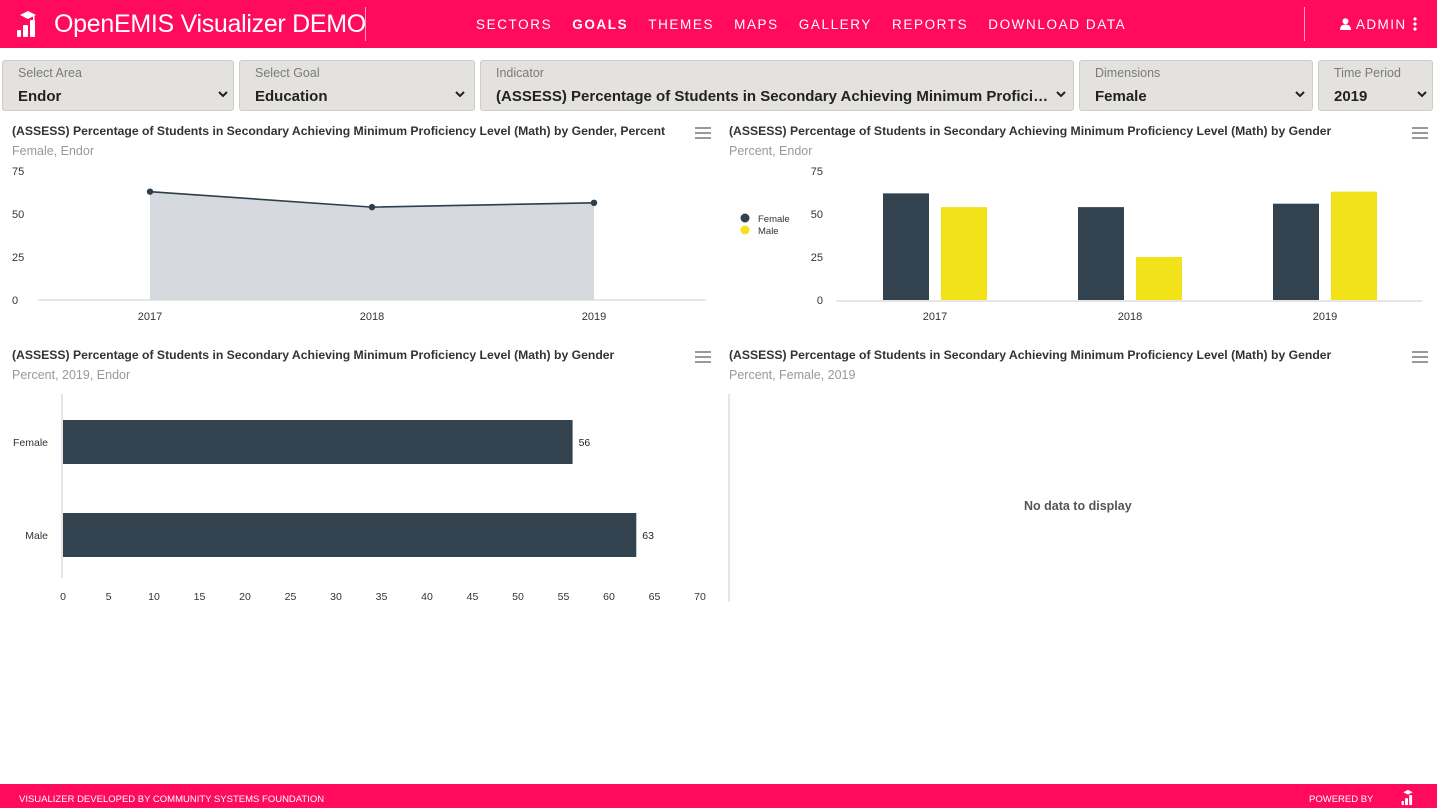  What do you see at coordinates (520, 73) in the screenshot?
I see `indicator-label: Indicator` at bounding box center [520, 73].